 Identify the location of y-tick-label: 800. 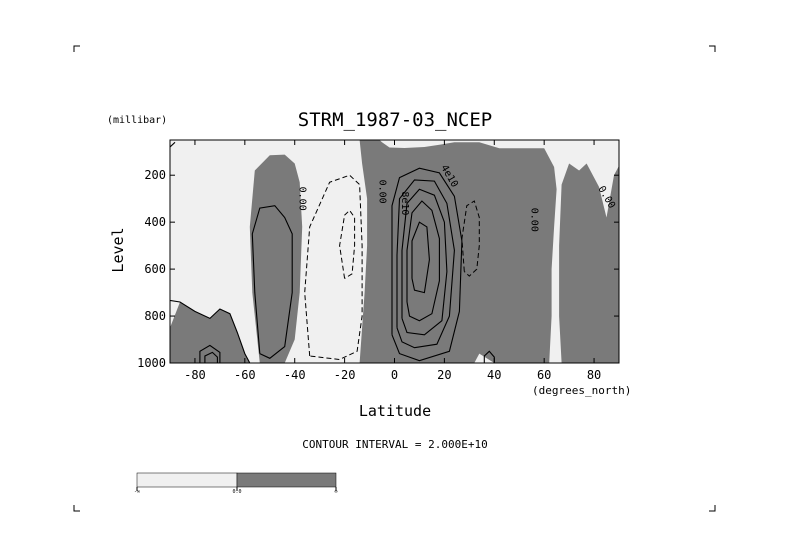
(155, 316).